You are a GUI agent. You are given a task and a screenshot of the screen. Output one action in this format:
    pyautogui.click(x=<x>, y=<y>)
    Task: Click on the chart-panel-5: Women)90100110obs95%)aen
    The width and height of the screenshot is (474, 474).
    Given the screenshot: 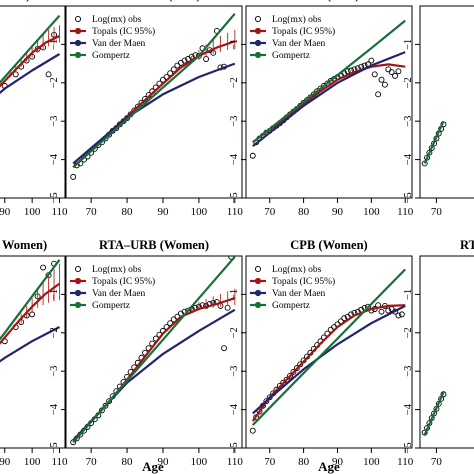 What is the action you would take?
    pyautogui.click(x=34, y=353)
    